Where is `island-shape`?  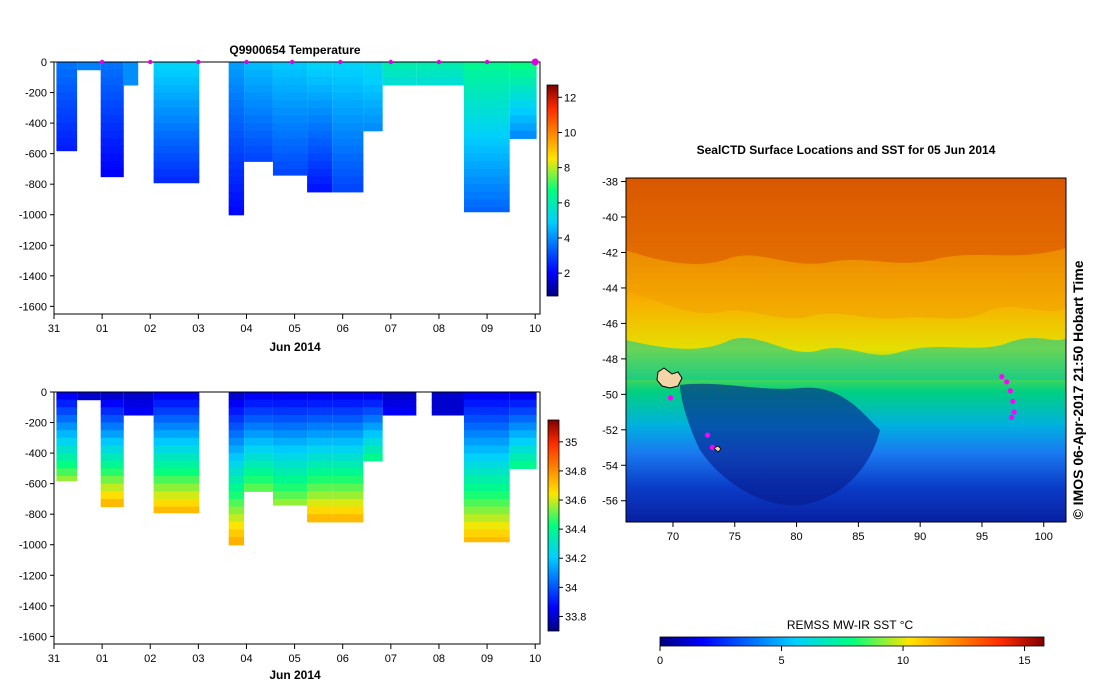 island-shape is located at coordinates (717, 449).